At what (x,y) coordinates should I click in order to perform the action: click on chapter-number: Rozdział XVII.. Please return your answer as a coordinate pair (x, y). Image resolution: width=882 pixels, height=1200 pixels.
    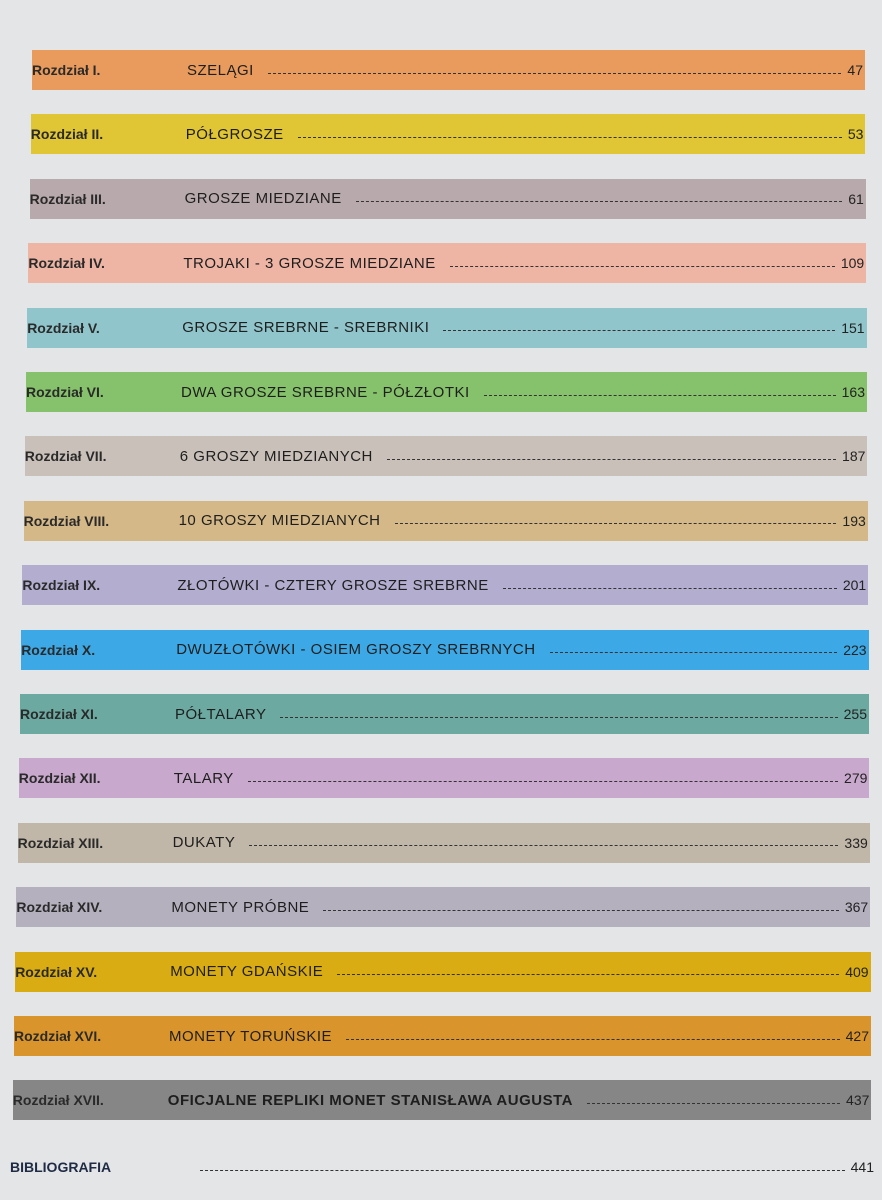
    Looking at the image, I should click on (58, 1100).